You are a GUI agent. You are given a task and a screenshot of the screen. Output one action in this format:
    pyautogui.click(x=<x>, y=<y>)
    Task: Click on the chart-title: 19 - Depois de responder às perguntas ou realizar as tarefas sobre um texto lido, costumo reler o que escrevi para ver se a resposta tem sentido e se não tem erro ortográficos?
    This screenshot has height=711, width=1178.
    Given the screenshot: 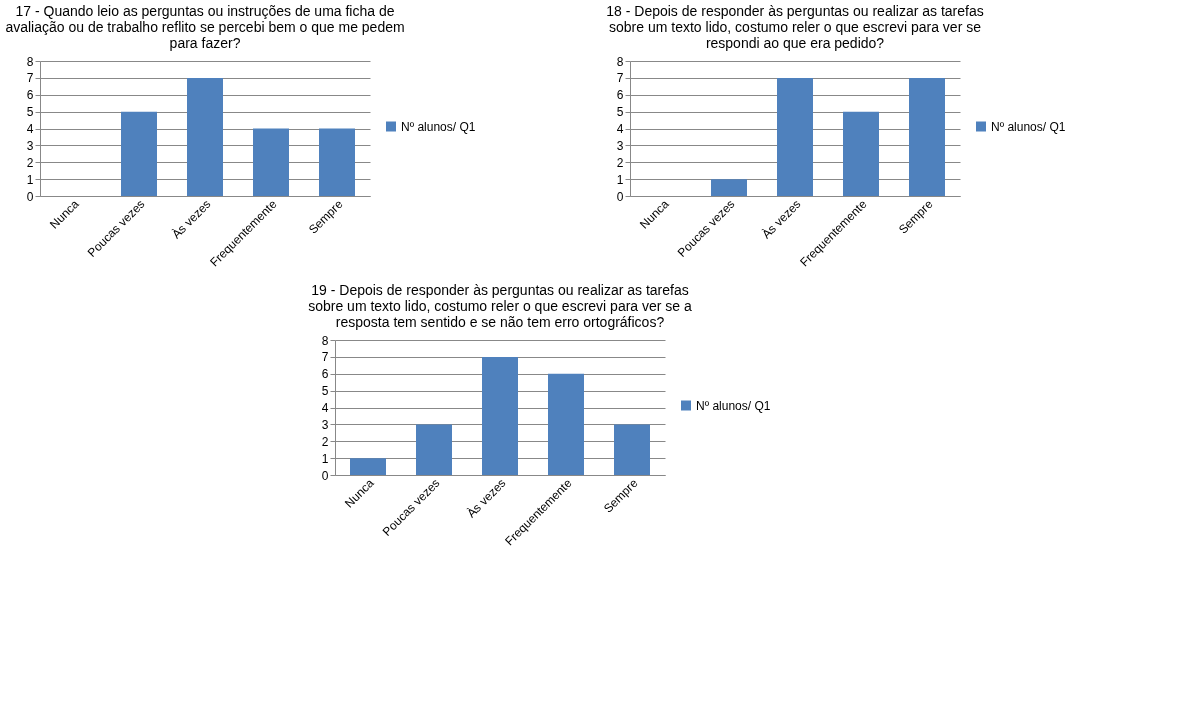 What is the action you would take?
    pyautogui.click(x=500, y=306)
    